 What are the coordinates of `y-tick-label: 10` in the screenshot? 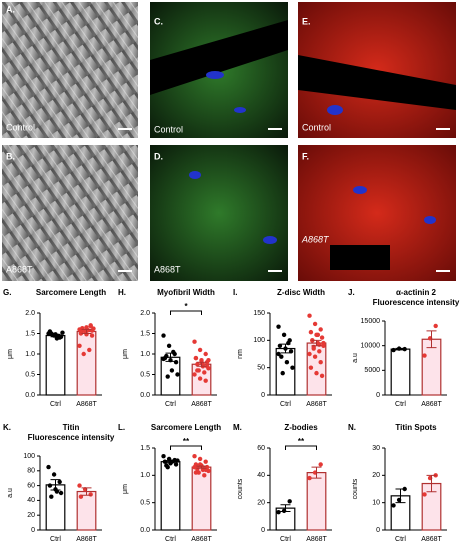 It's located at (376, 503).